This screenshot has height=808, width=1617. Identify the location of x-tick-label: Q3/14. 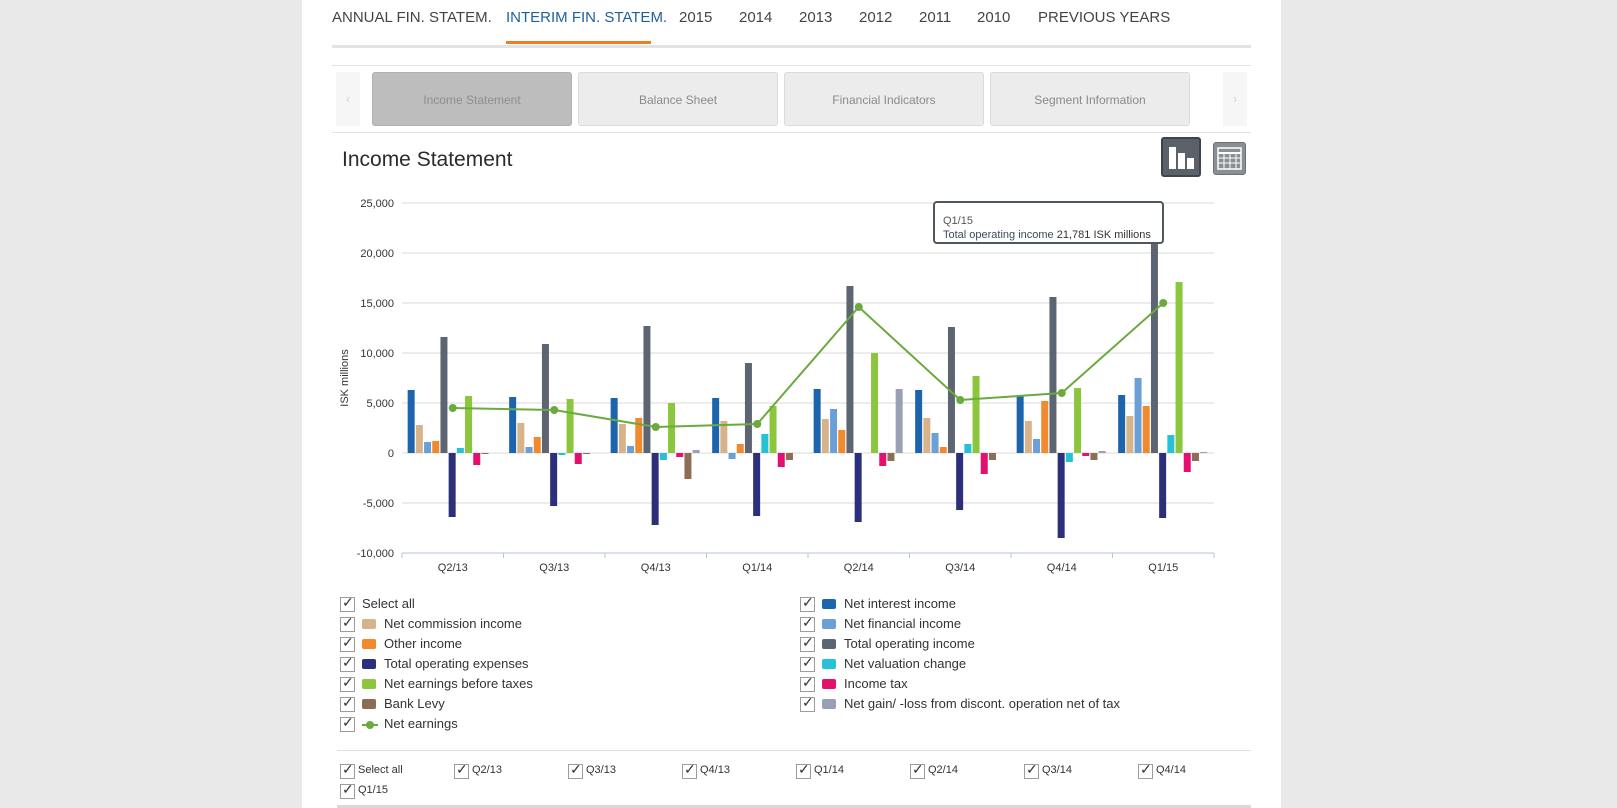
(960, 568).